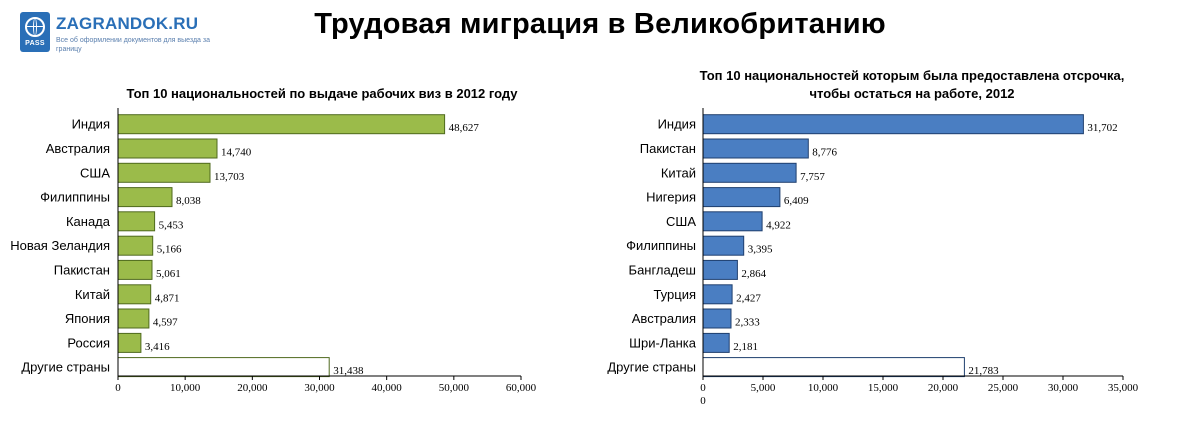 This screenshot has width=1200, height=433. Describe the element at coordinates (168, 274) in the screenshot. I see `value-label: 5,061` at that location.